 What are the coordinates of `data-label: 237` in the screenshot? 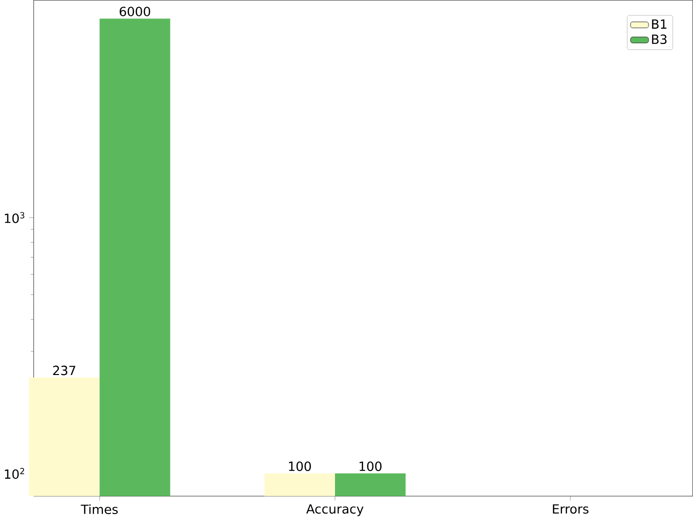 It's located at (64, 371).